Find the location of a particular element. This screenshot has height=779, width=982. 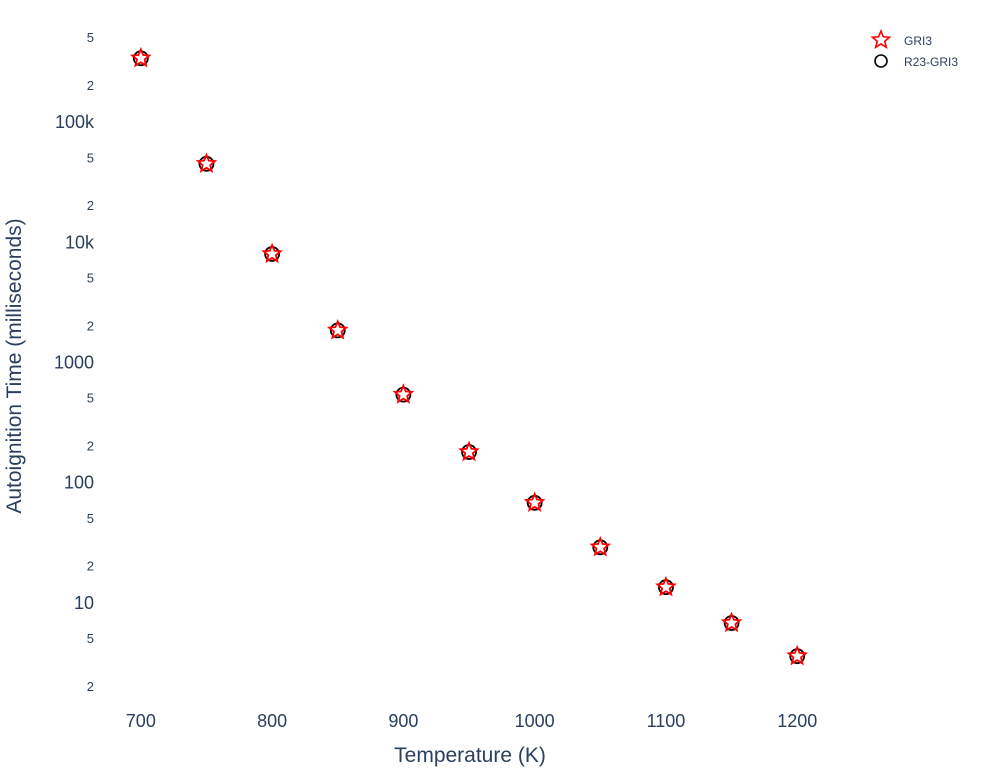

legend-label-r23-gri3: R23-GRI3 is located at coordinates (931, 62).